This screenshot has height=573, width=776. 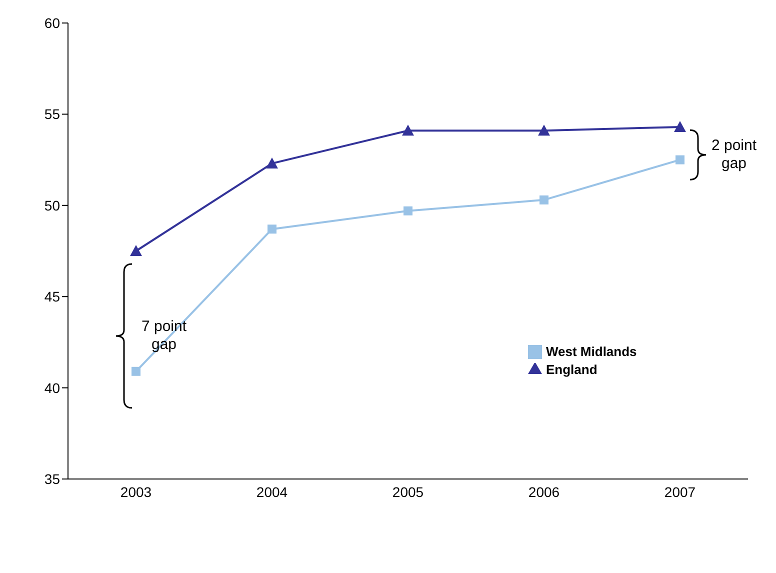 I want to click on y-tick-label: 50, so click(x=52, y=205).